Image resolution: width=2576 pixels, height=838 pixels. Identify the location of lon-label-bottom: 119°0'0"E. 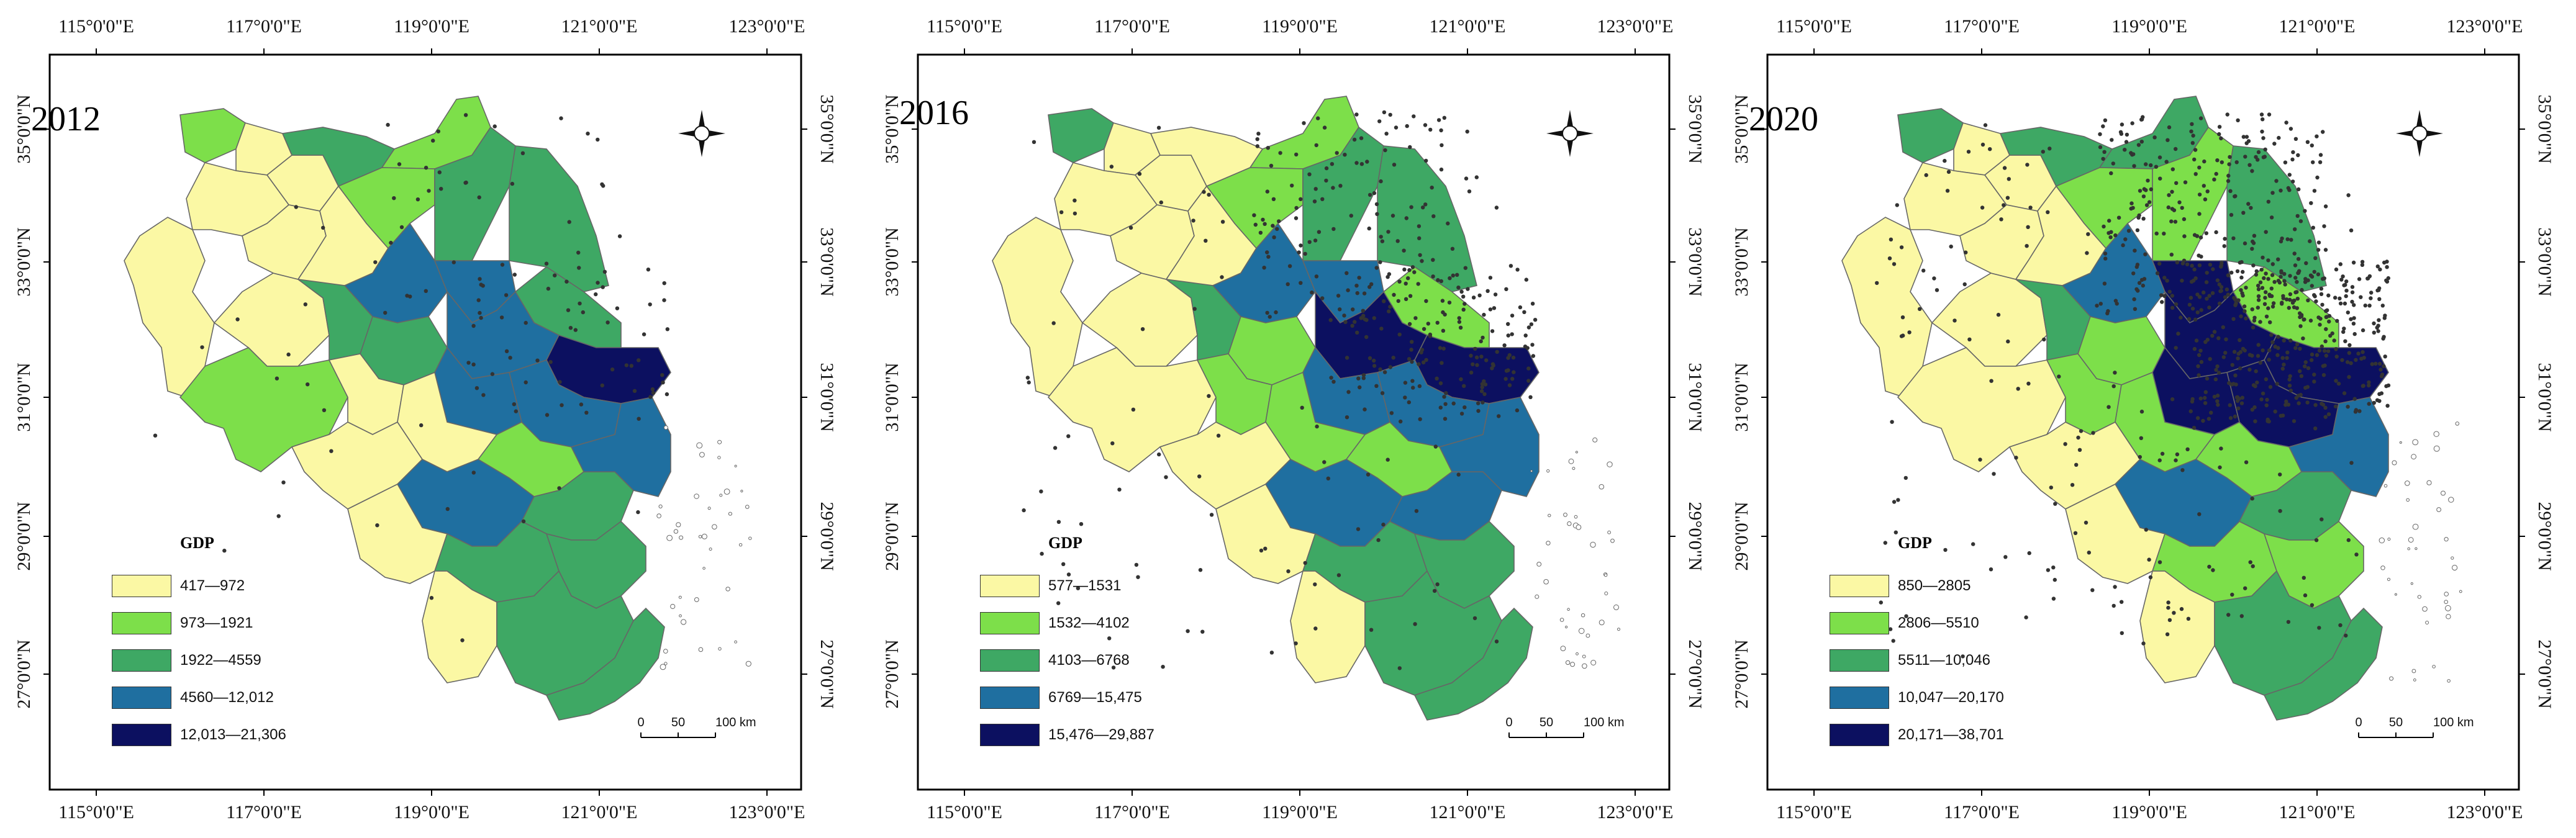
(2149, 812).